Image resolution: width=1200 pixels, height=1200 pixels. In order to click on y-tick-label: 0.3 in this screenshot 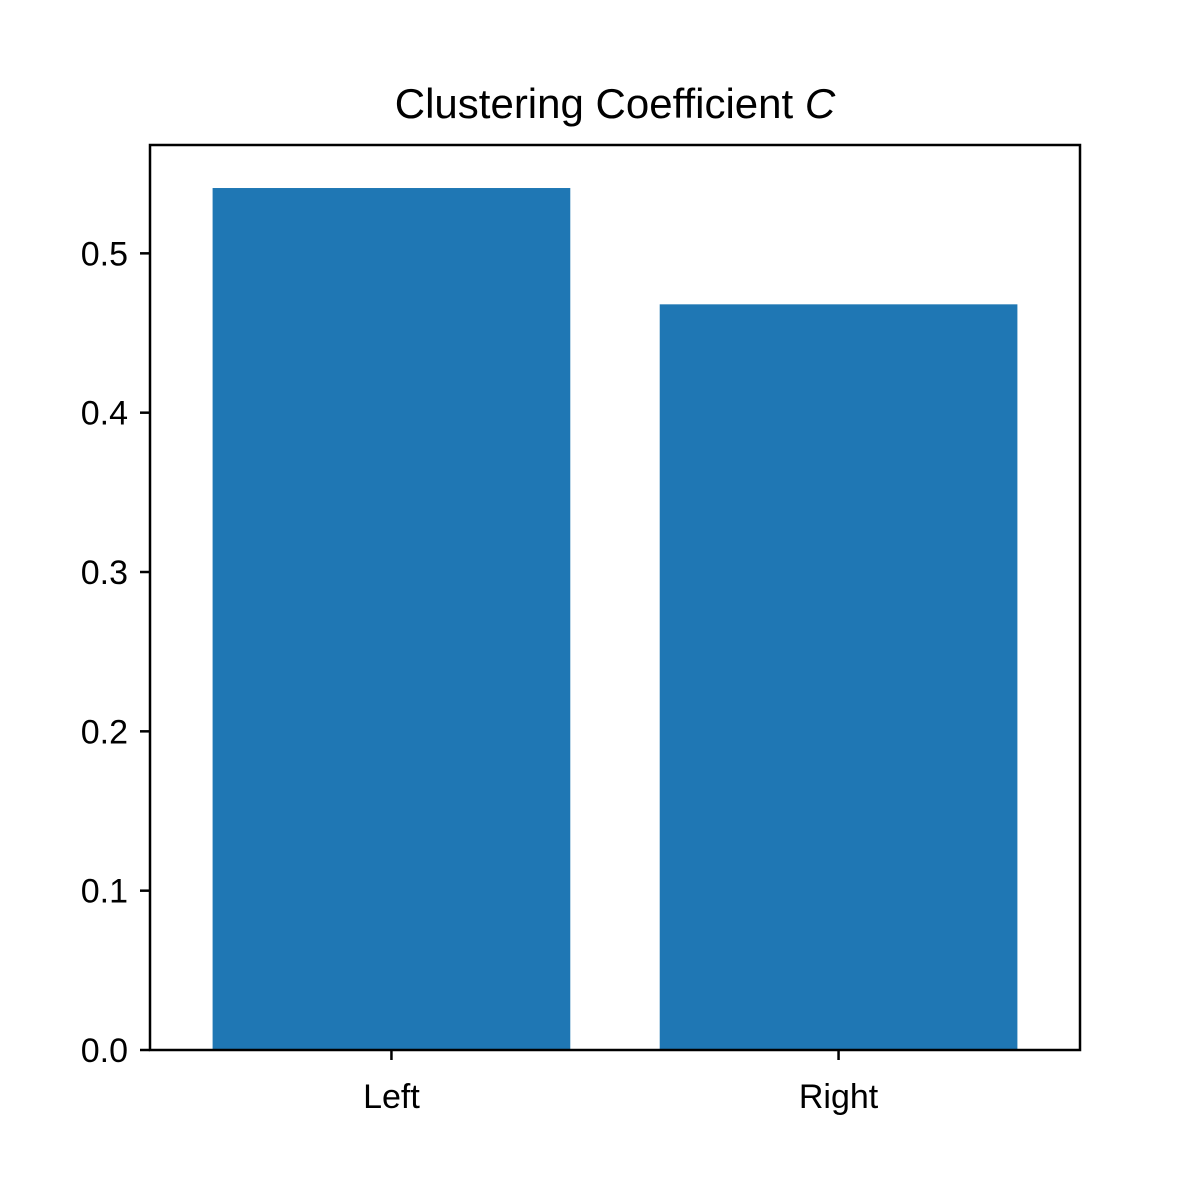, I will do `click(104, 573)`.